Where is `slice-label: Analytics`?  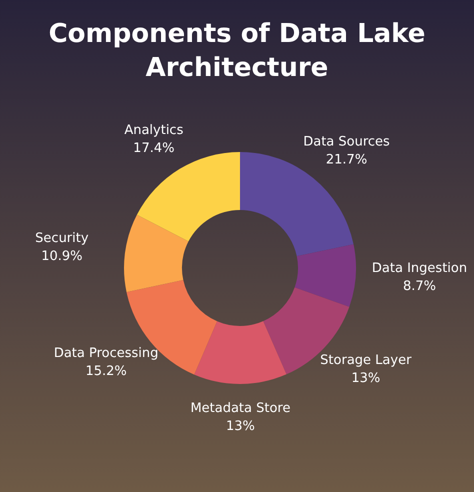 slice-label: Analytics is located at coordinates (154, 130).